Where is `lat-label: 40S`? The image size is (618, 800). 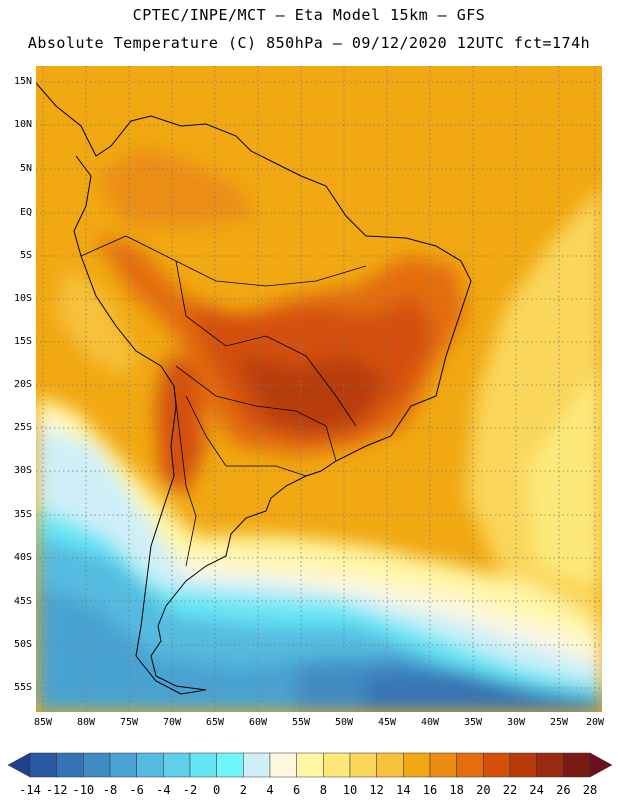 lat-label: 40S is located at coordinates (22, 557).